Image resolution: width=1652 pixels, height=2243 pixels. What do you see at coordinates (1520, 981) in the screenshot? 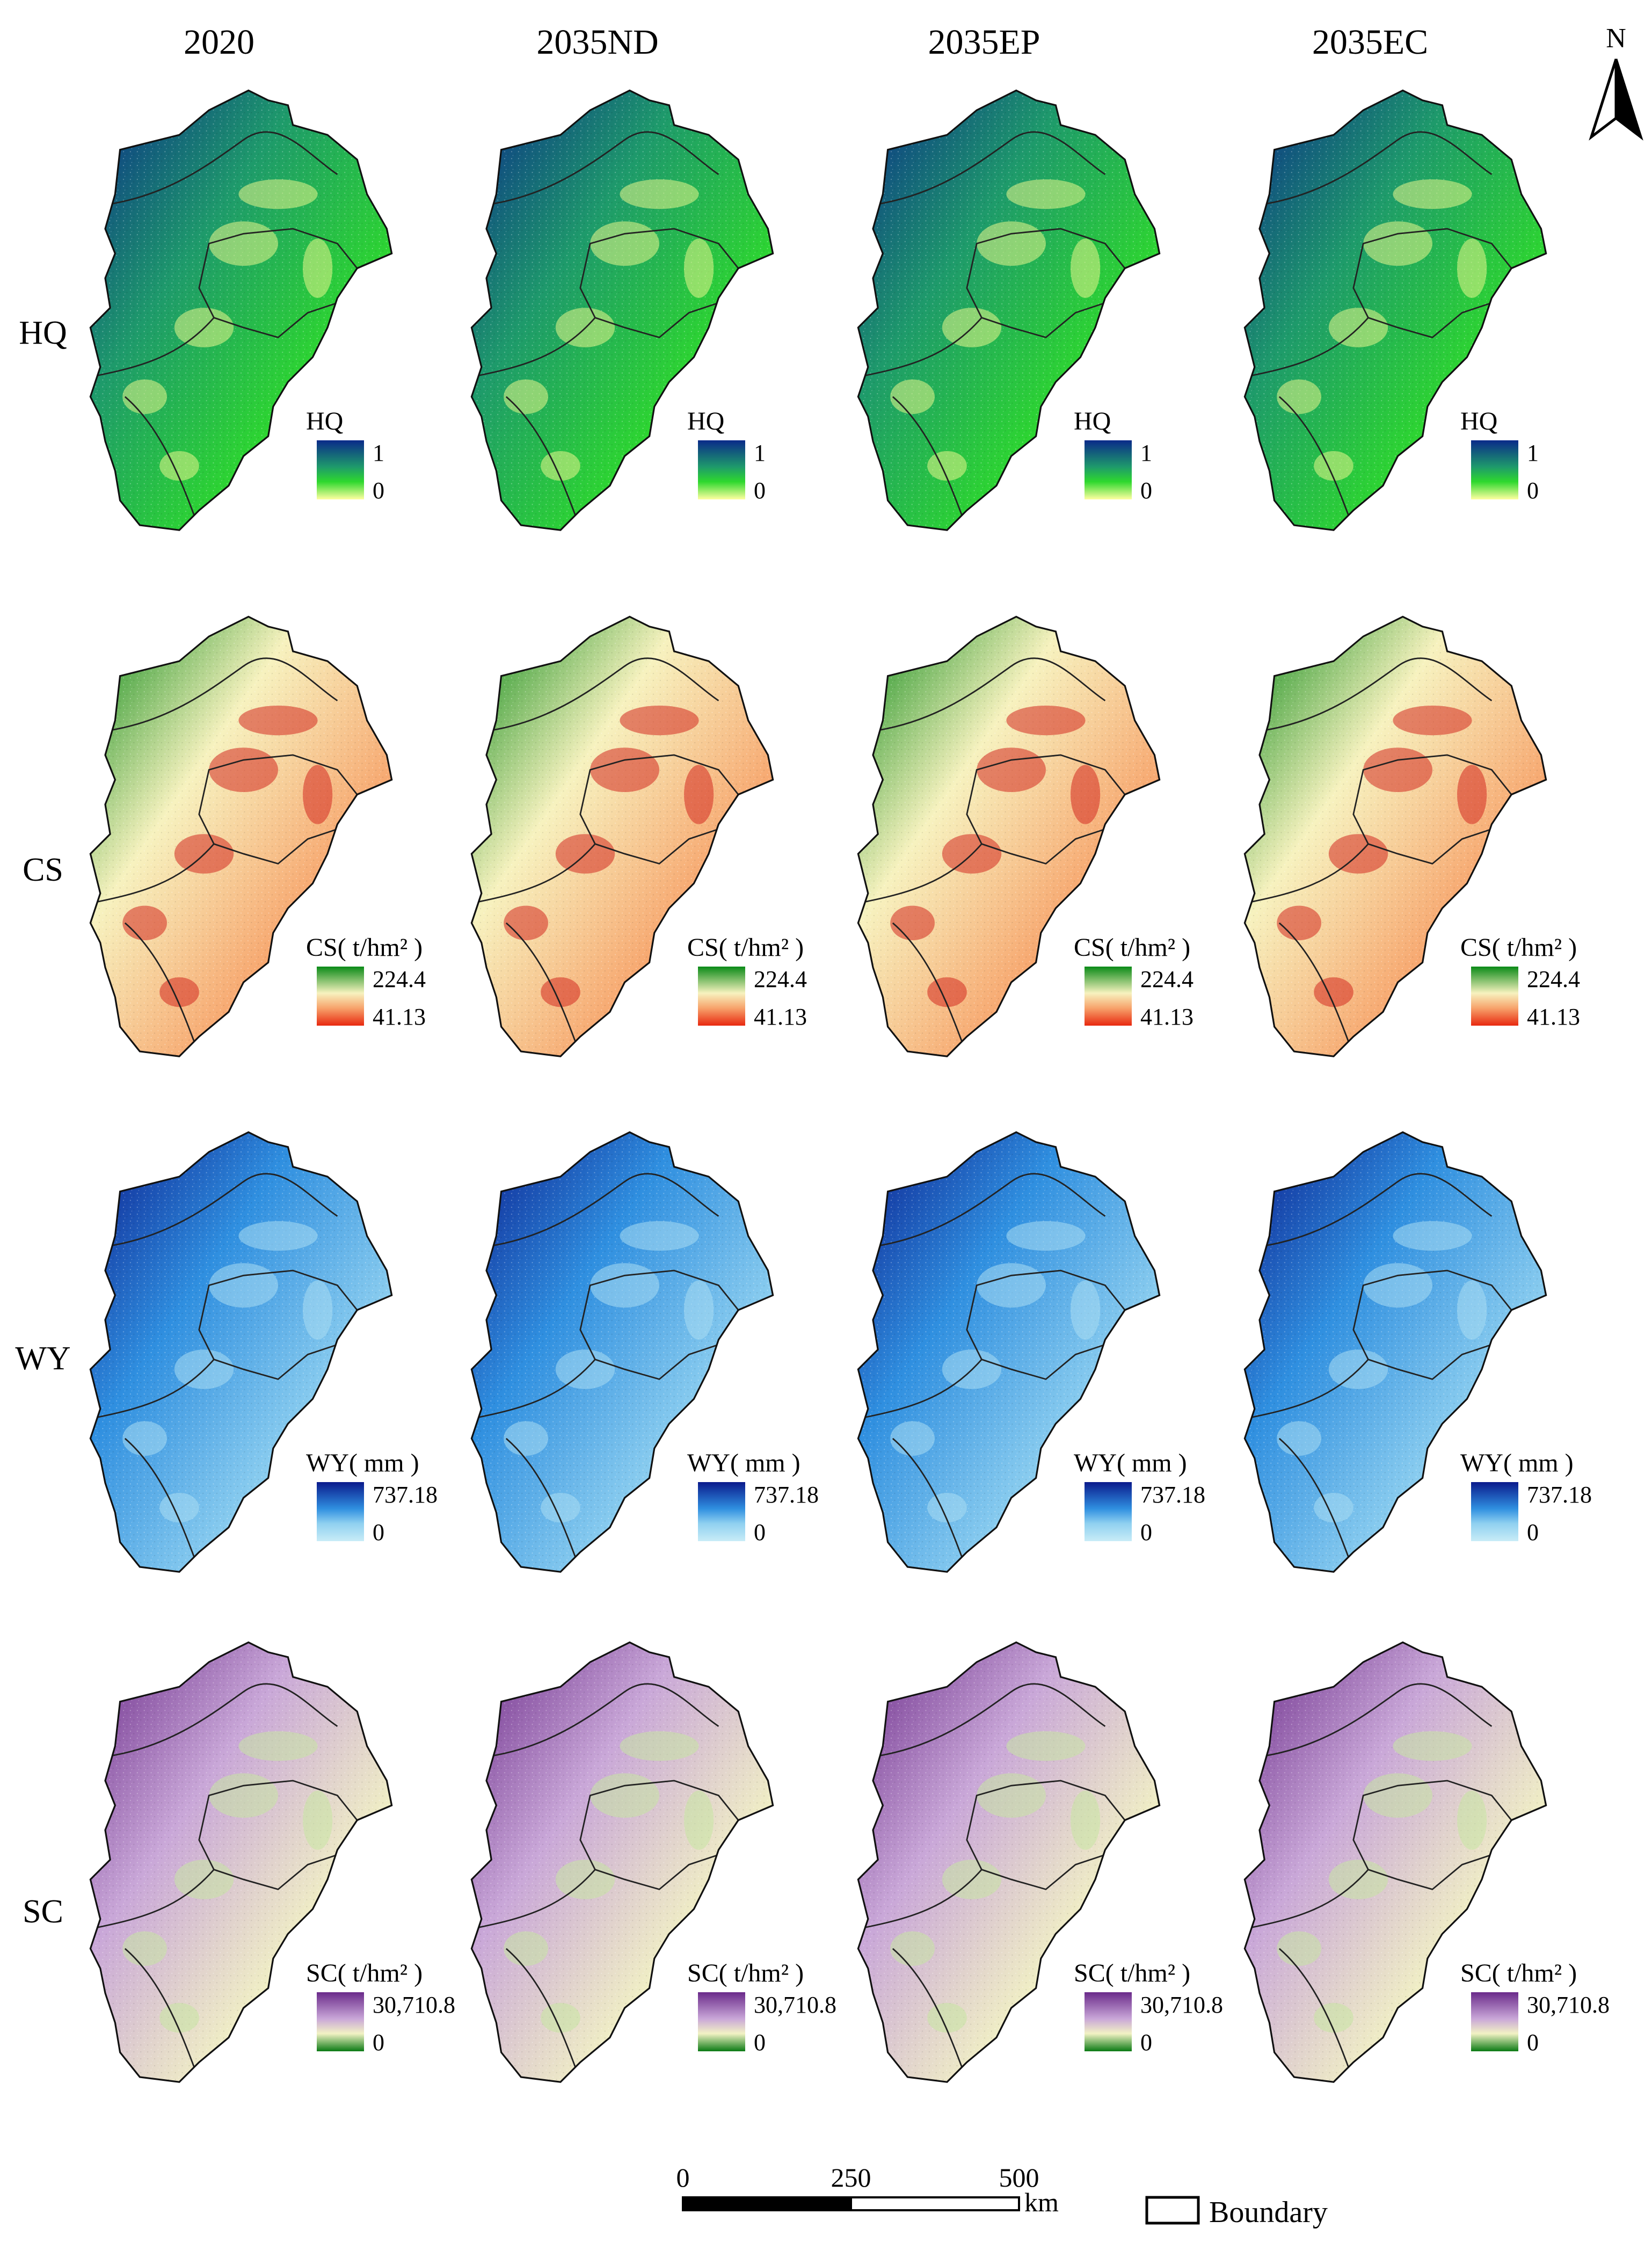
I see `legend-cs-3: CS( t/hm² ) 224.4 41.13` at bounding box center [1520, 981].